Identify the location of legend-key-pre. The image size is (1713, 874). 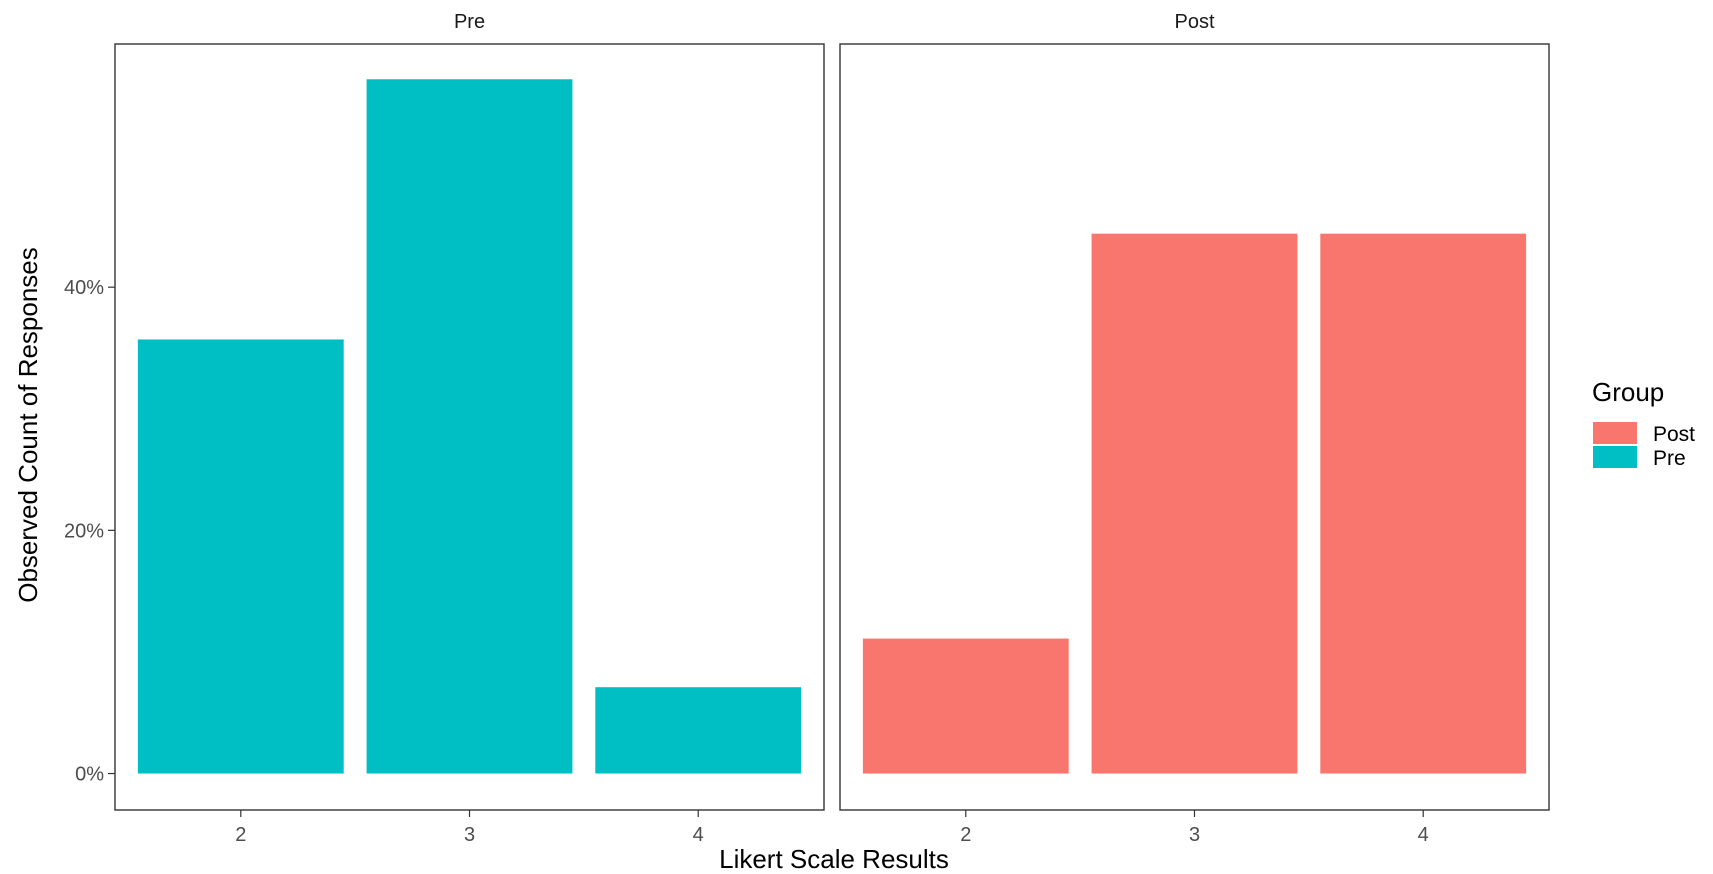
(1615, 457).